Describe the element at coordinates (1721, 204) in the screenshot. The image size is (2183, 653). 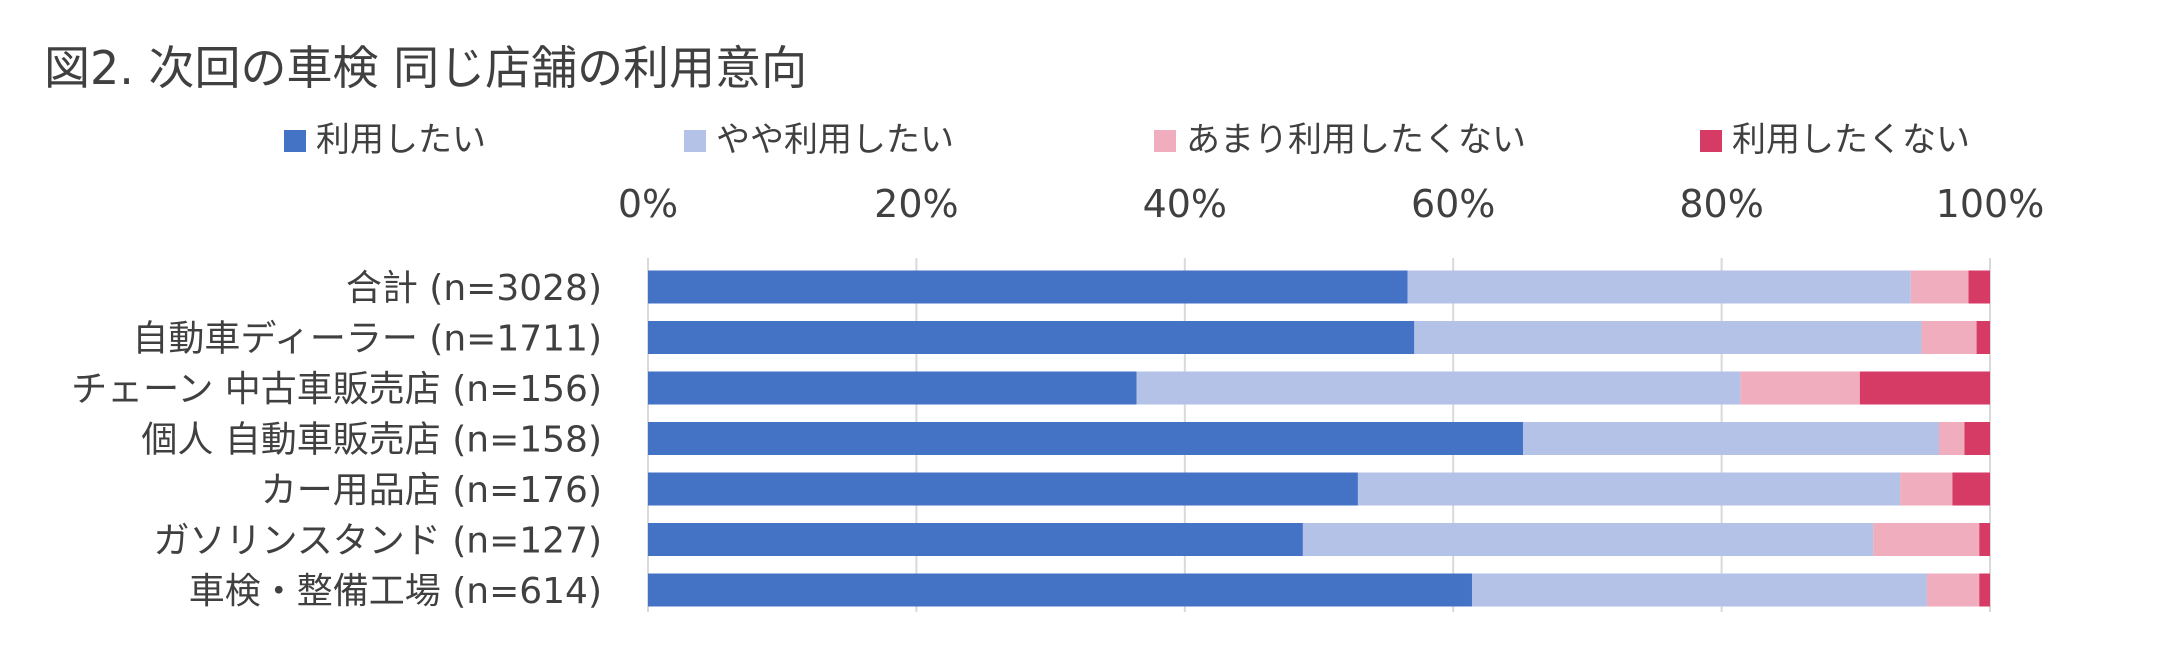
I see `x-tick-label-4: 80%` at that location.